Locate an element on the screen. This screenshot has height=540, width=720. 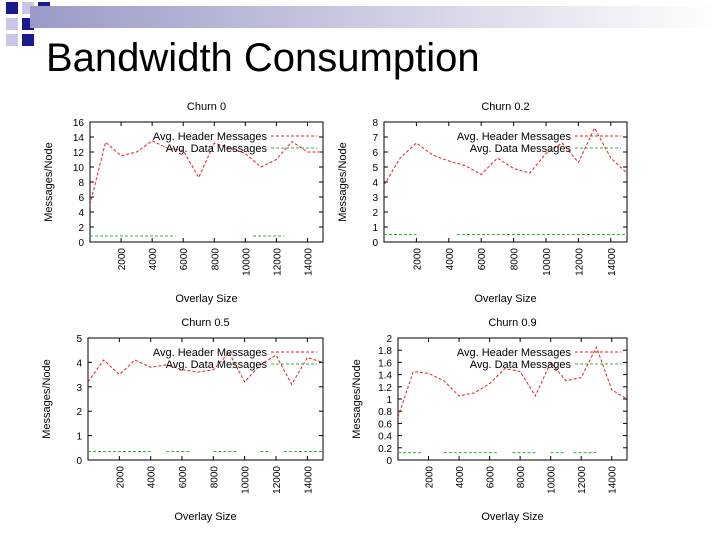
y-tick-label: 1.6 is located at coordinates (385, 363).